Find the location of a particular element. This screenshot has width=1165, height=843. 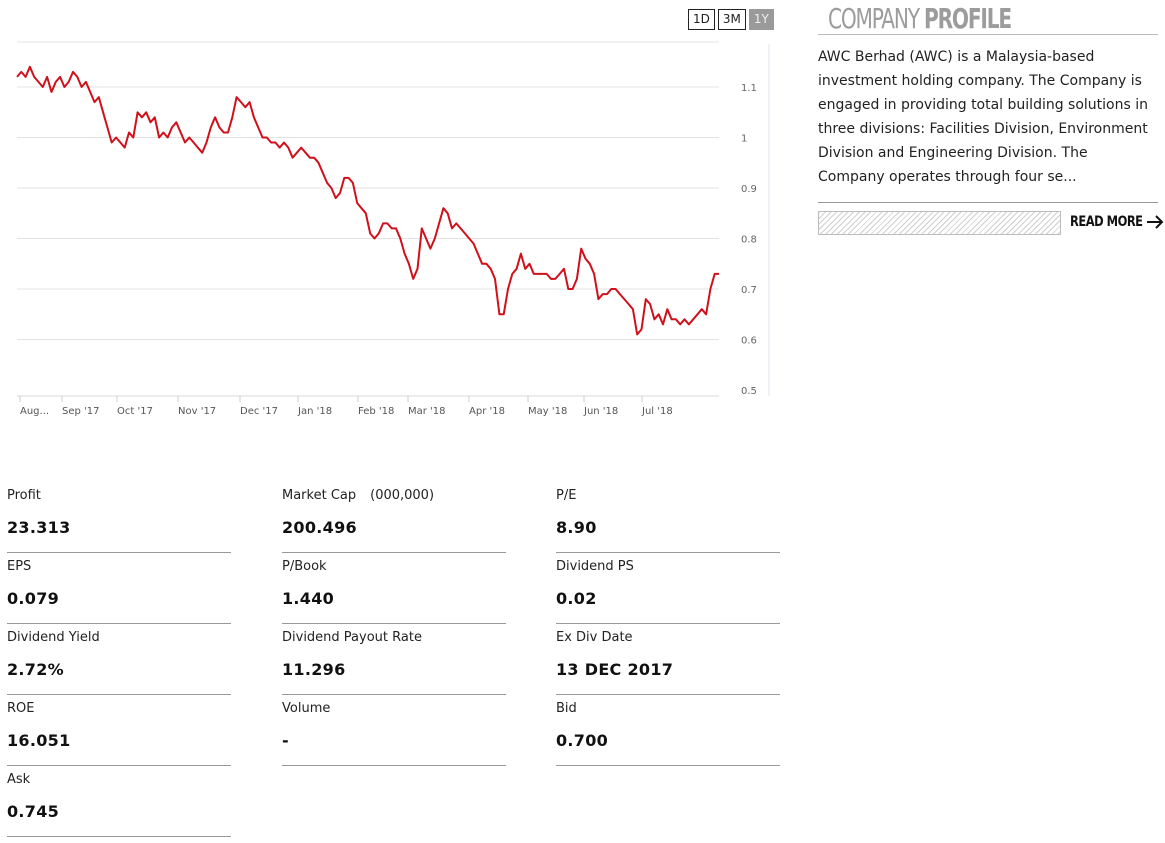

y-tick-label: 1 is located at coordinates (744, 139).